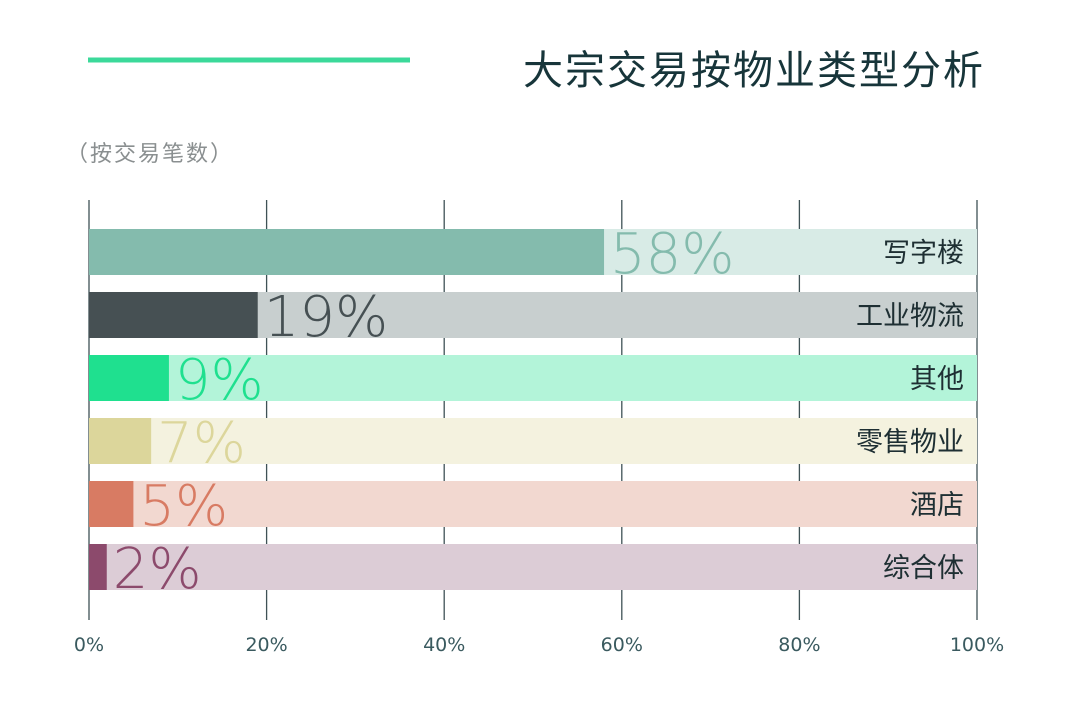 The width and height of the screenshot is (1080, 712). Describe the element at coordinates (622, 645) in the screenshot. I see `x-tick-label: 60%` at that location.